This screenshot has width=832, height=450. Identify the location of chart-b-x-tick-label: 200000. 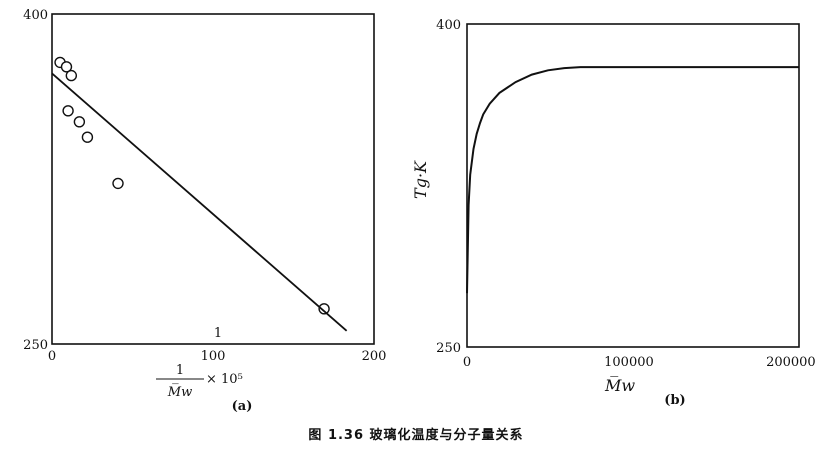
(791, 362).